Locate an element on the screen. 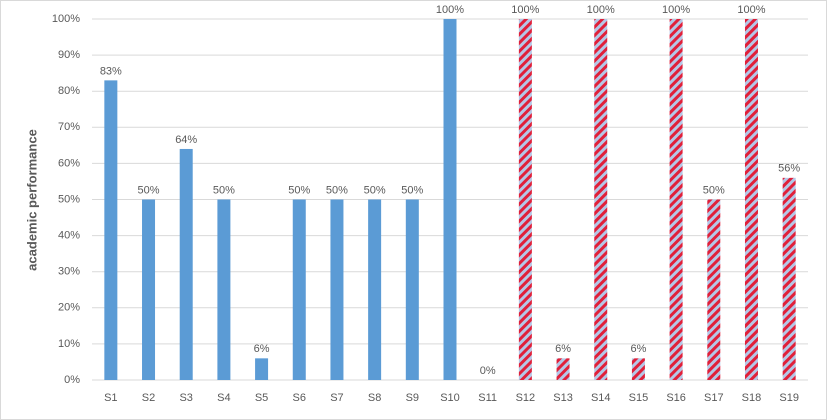 The image size is (827, 420). x-tick-label: S9 is located at coordinates (412, 398).